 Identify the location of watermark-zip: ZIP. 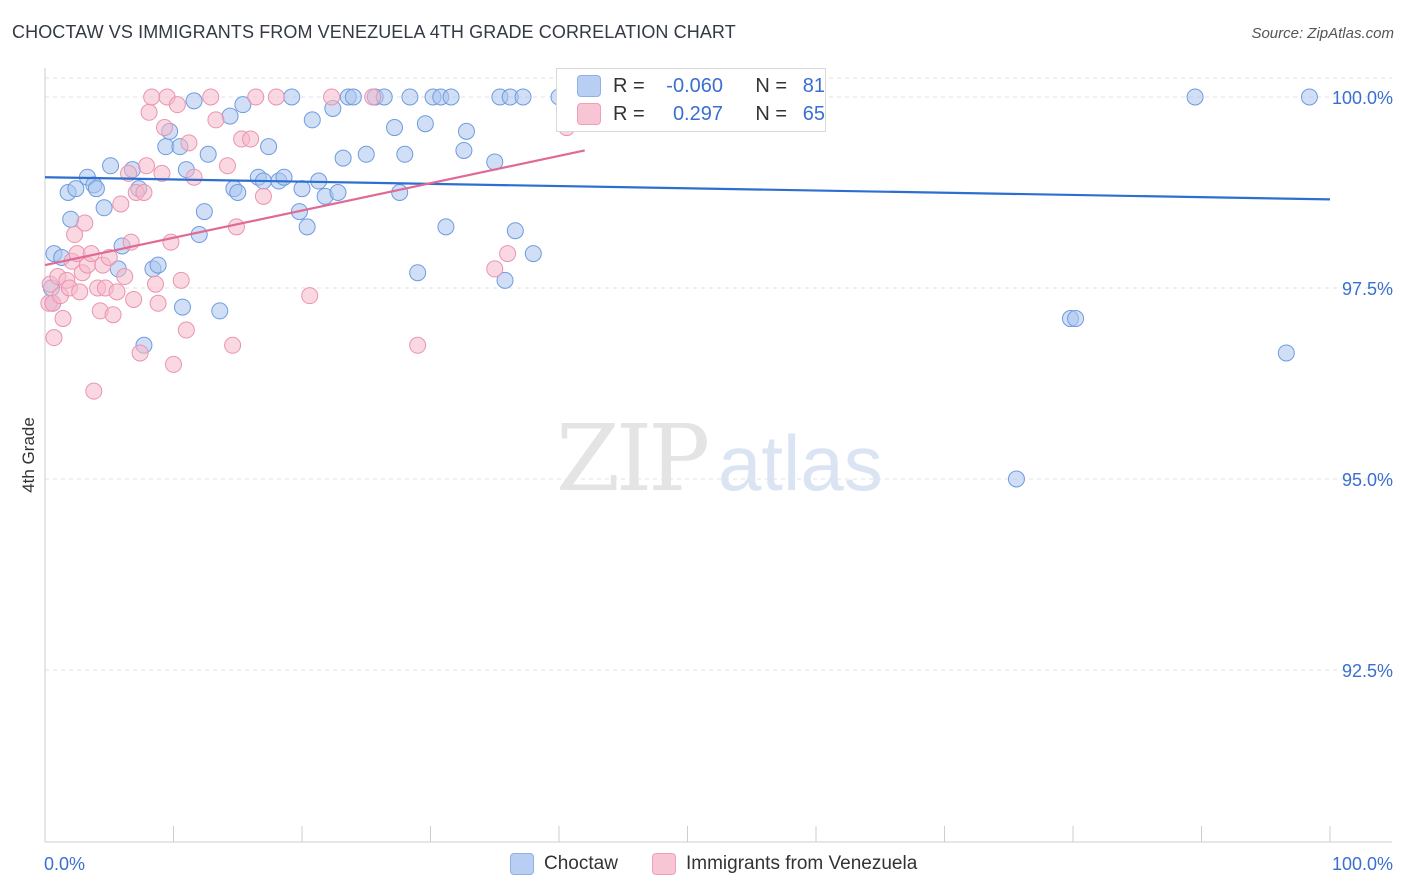
(631, 458).